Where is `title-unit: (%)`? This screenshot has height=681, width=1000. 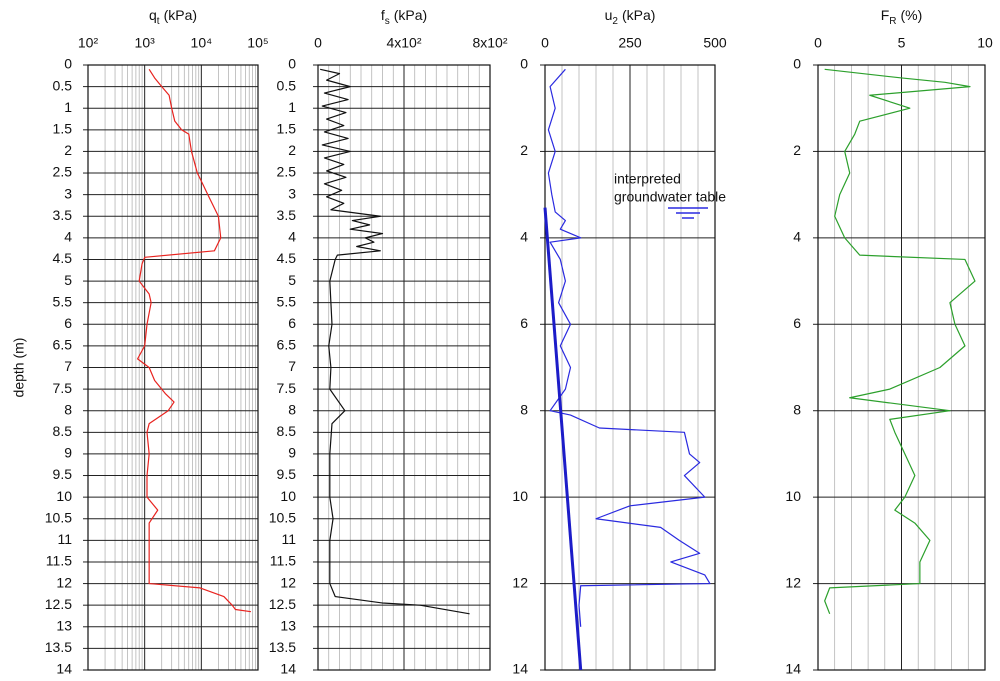 title-unit: (%) is located at coordinates (912, 15).